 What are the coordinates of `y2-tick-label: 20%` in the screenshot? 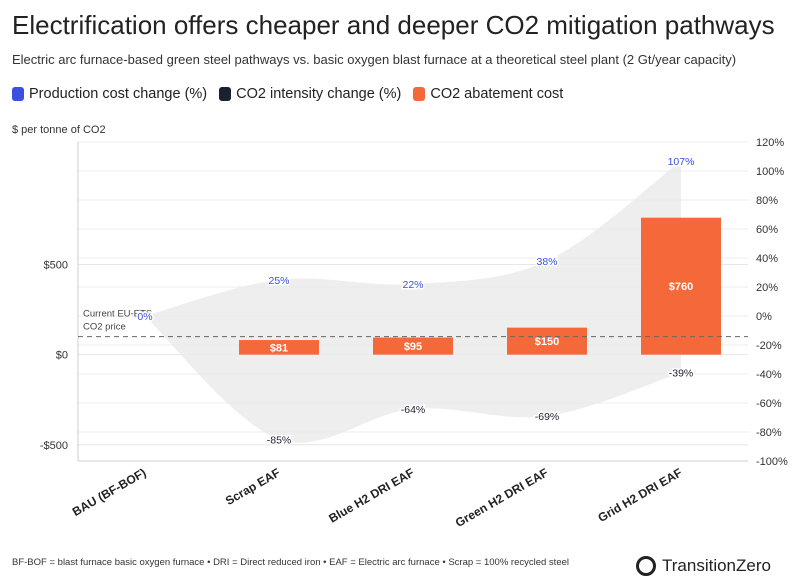 It's located at (767, 288).